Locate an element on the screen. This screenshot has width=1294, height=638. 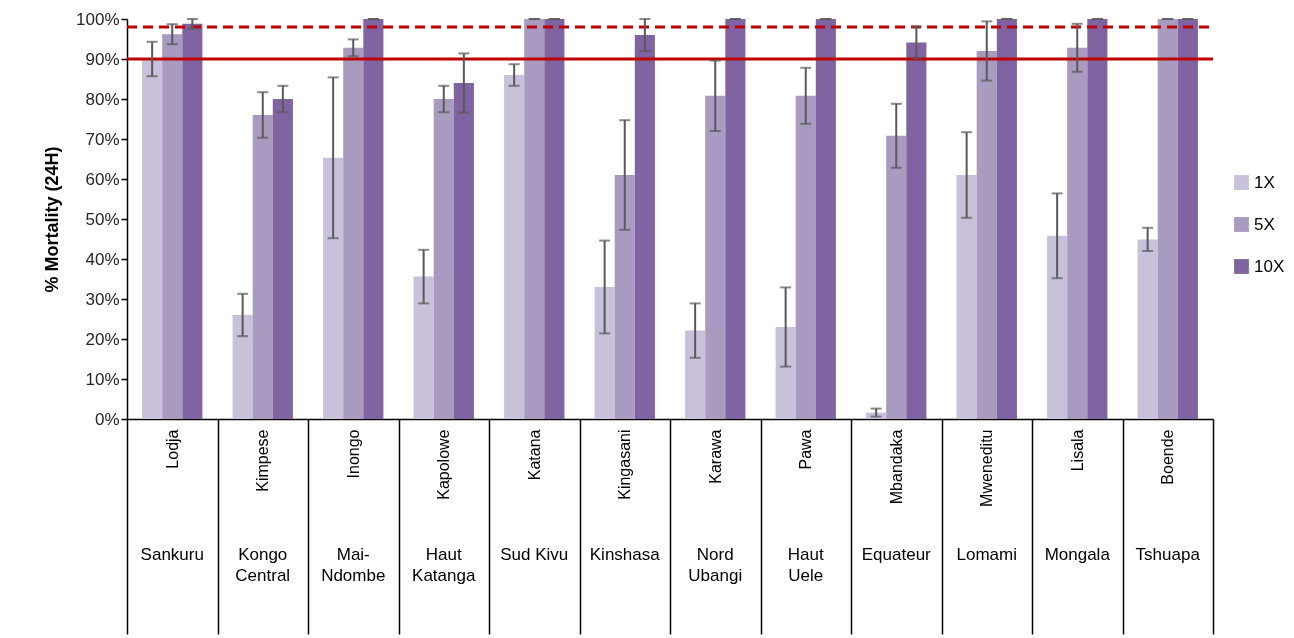
legend-label: 10X is located at coordinates (1269, 266).